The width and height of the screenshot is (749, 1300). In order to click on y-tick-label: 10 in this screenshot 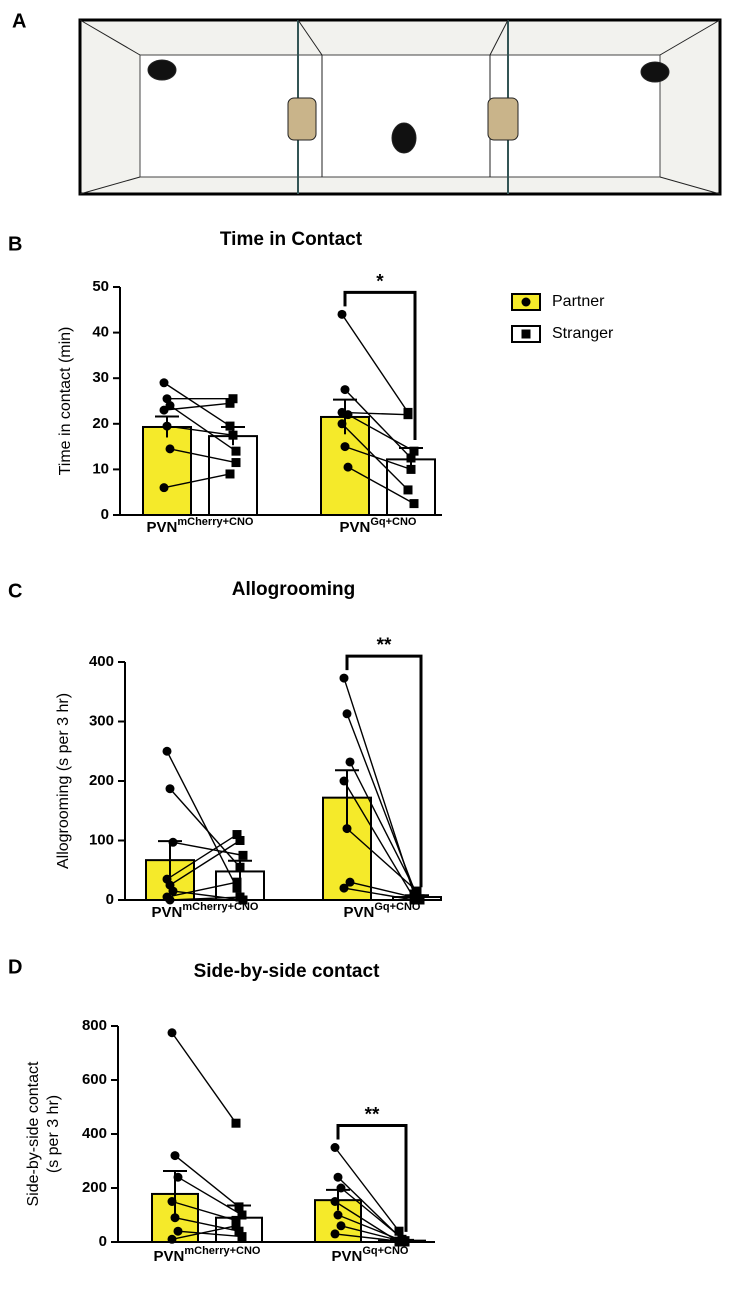, I will do `click(100, 468)`.